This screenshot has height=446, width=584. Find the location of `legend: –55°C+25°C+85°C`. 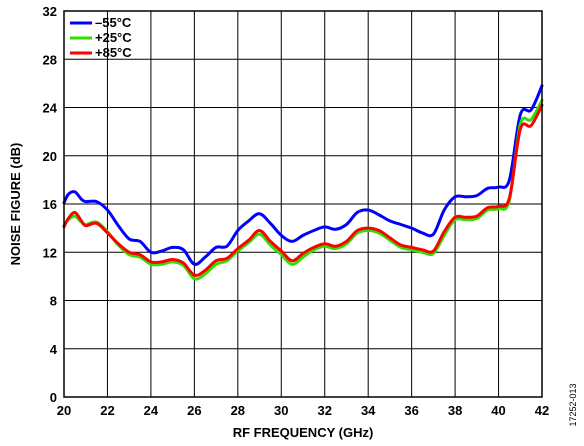

legend: –55°C+25°C+85°C is located at coordinates (101, 37).